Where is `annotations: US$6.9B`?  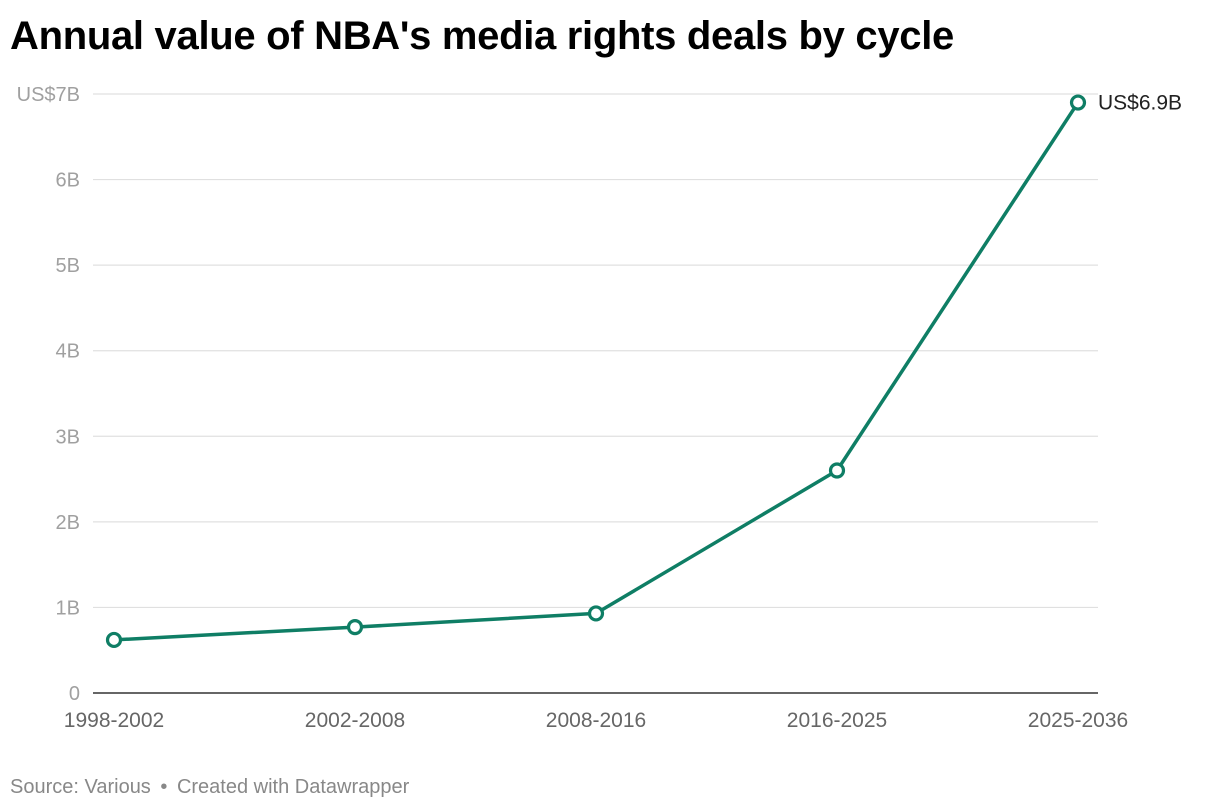 annotations: US$6.9B is located at coordinates (1140, 103).